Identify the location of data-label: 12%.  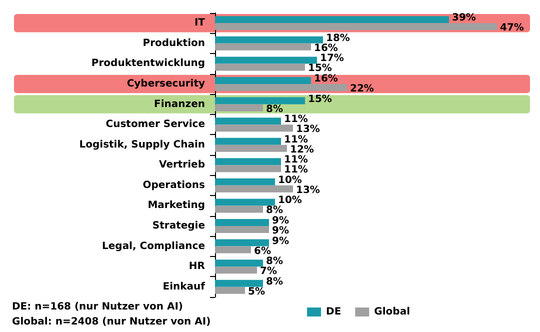
(302, 150).